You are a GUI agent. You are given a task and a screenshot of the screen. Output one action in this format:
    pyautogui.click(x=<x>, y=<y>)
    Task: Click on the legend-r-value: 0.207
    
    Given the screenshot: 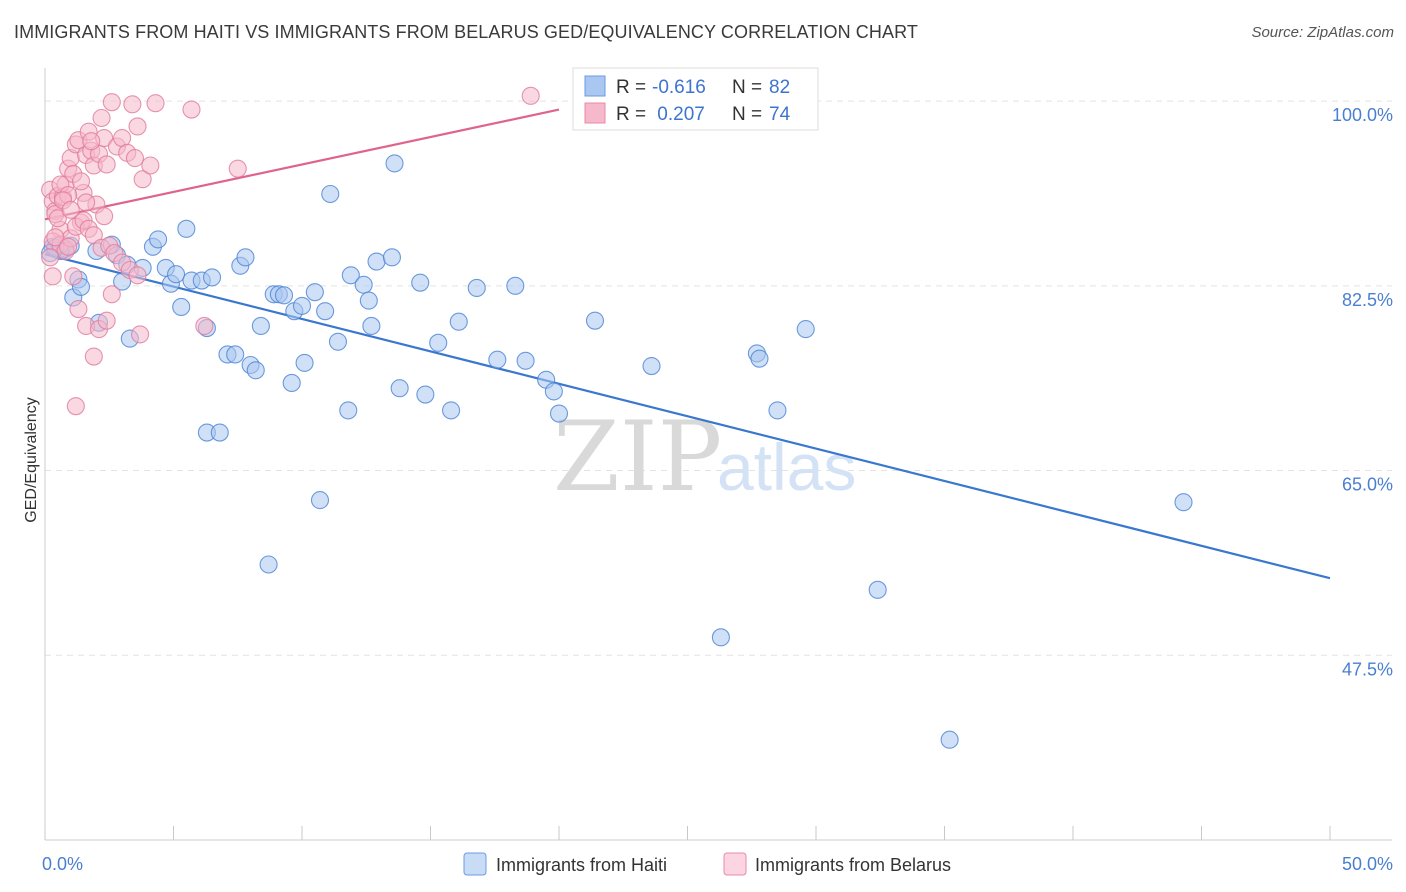 What is the action you would take?
    pyautogui.click(x=678, y=114)
    